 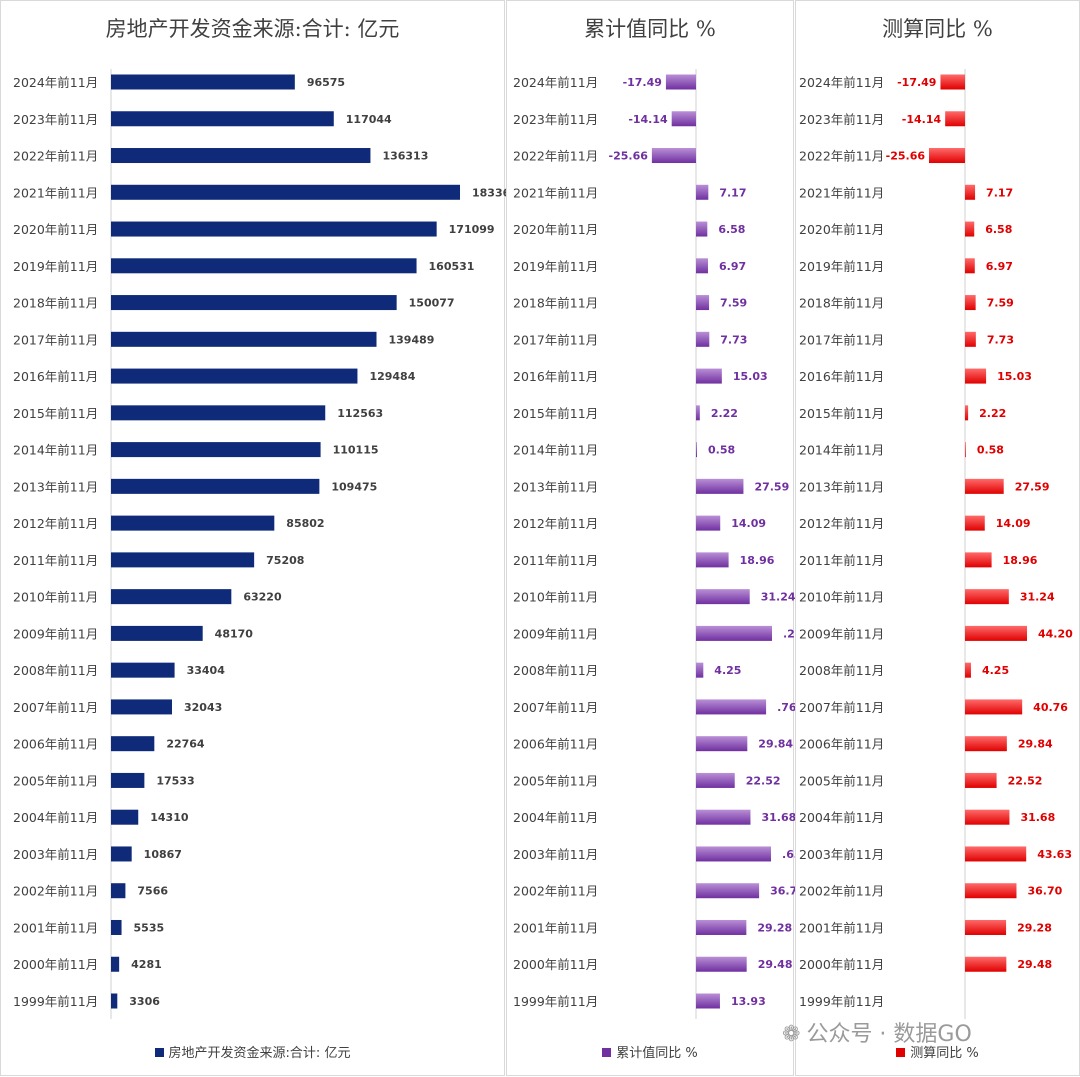 I want to click on category-tick-label: 2004年前11月, so click(x=841, y=817).